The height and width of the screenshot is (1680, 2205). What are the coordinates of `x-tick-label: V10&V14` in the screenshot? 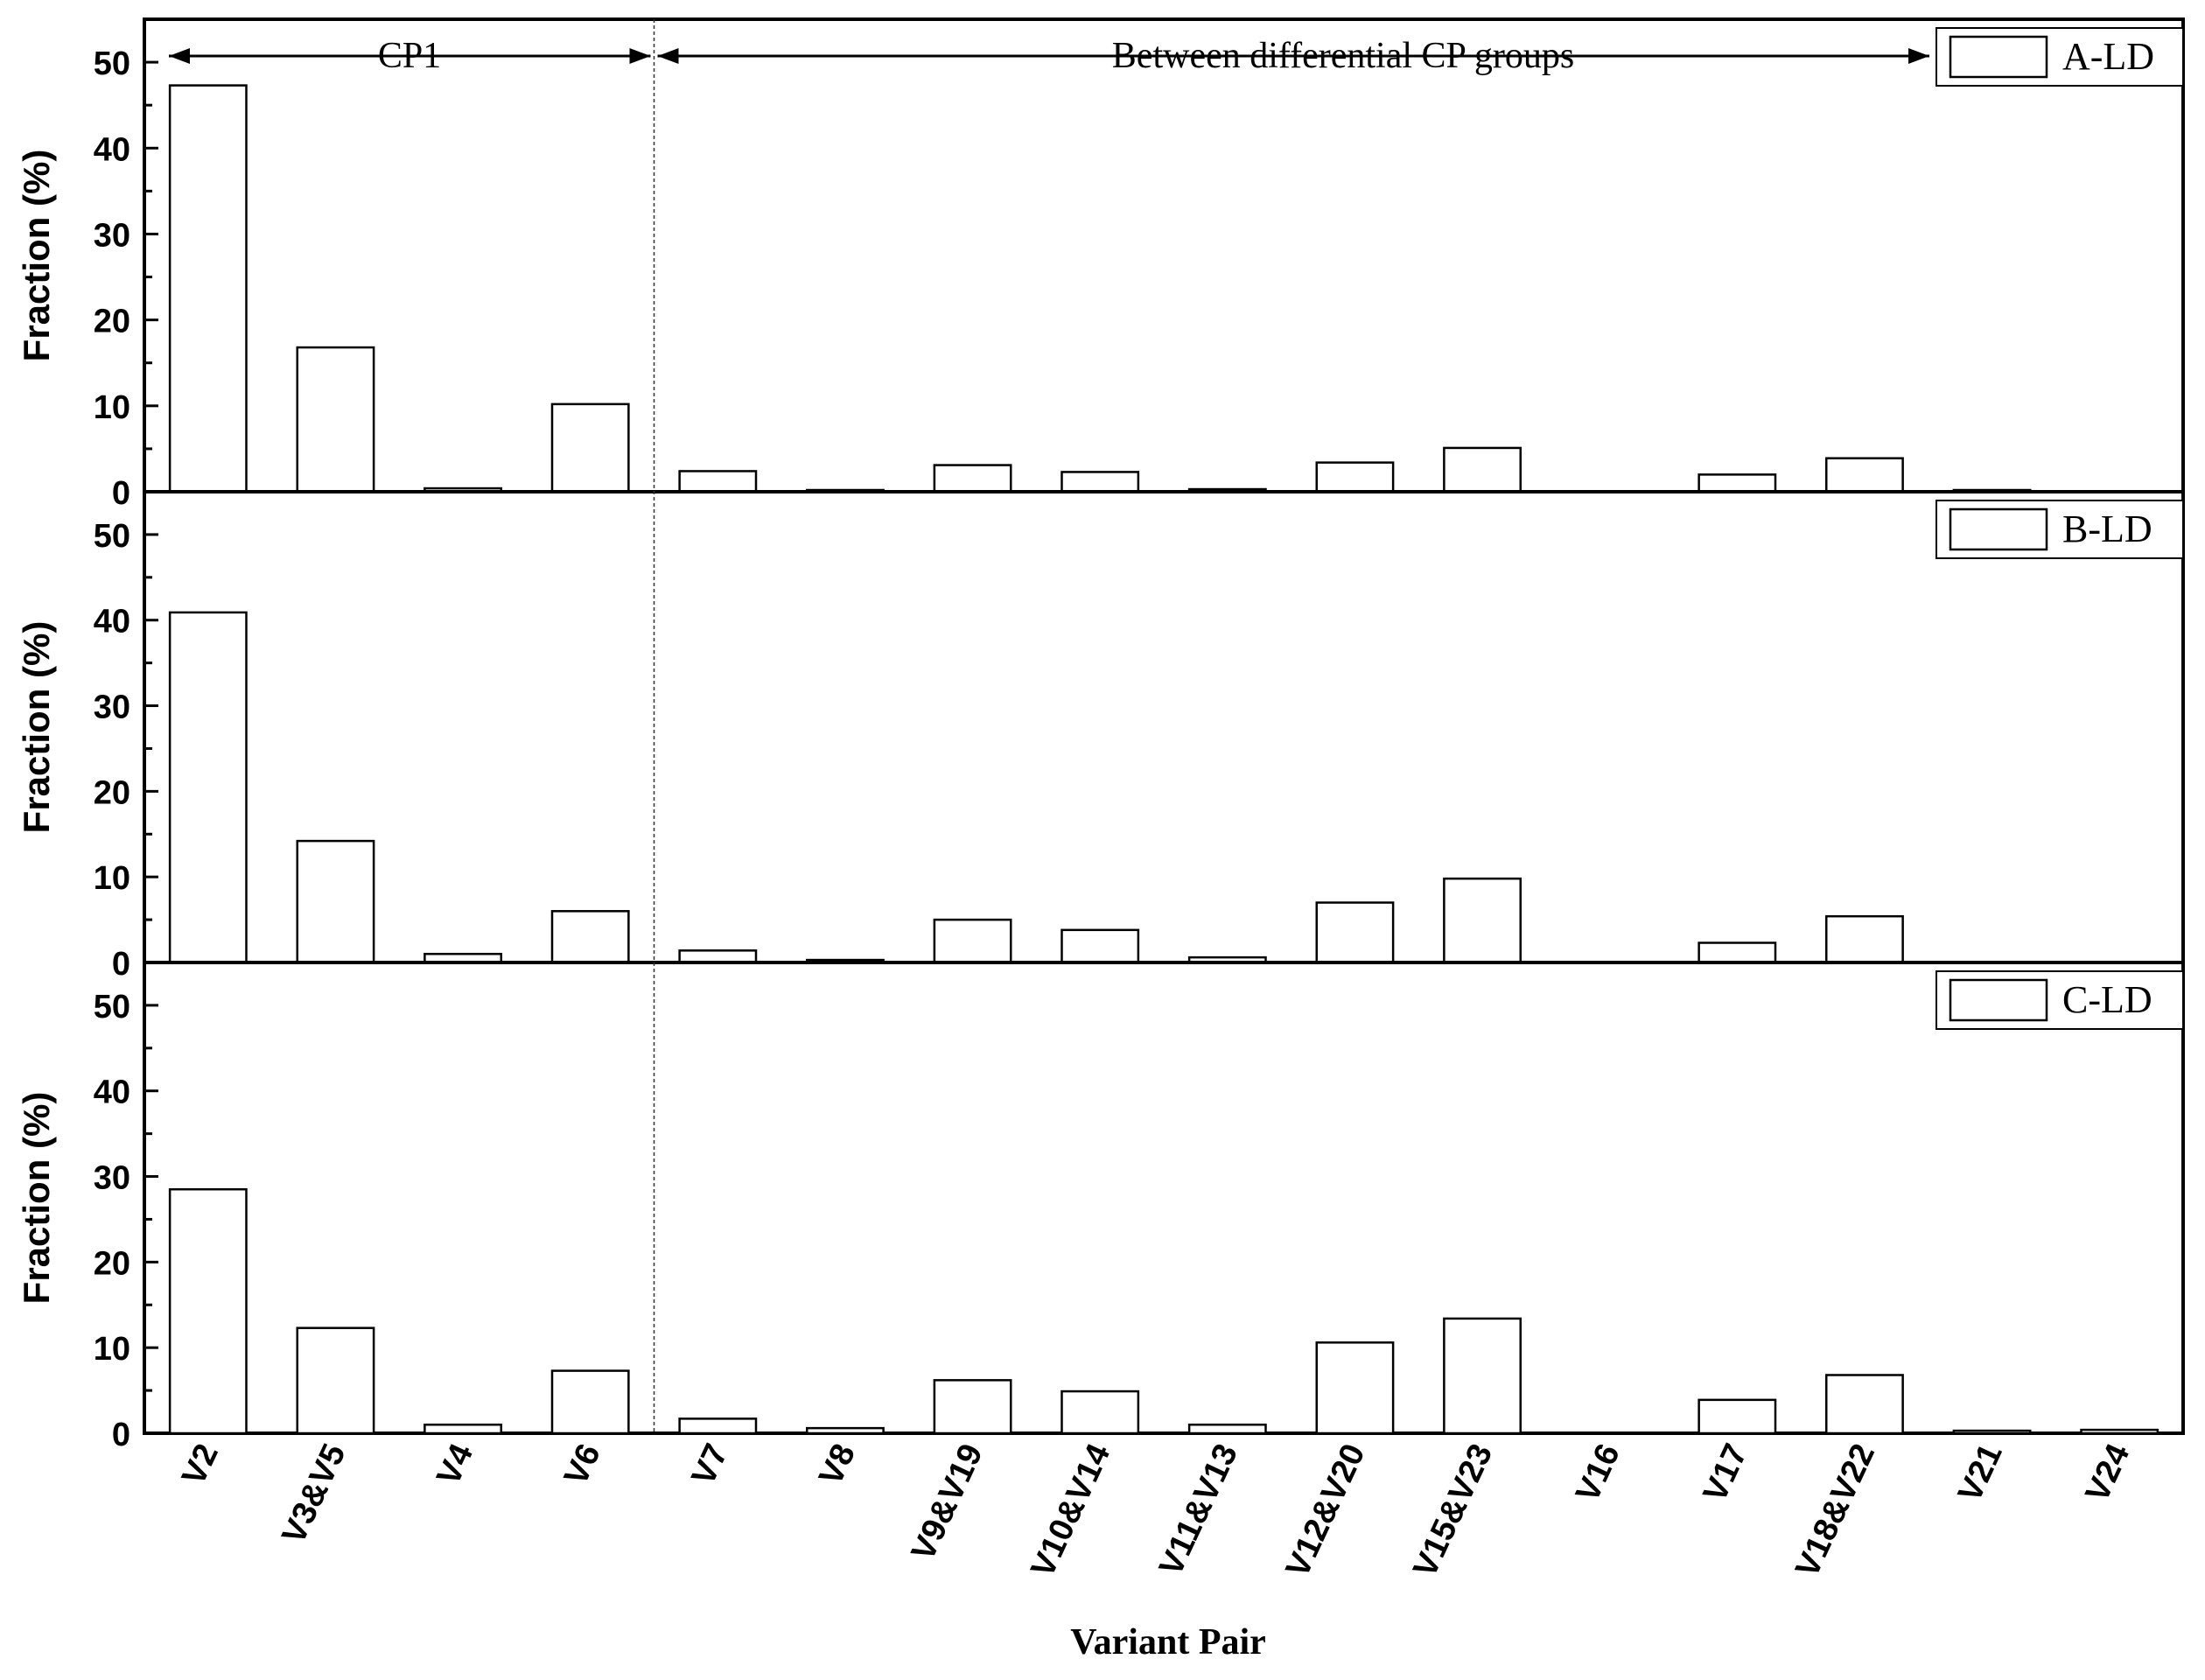 It's located at (1071, 1510).